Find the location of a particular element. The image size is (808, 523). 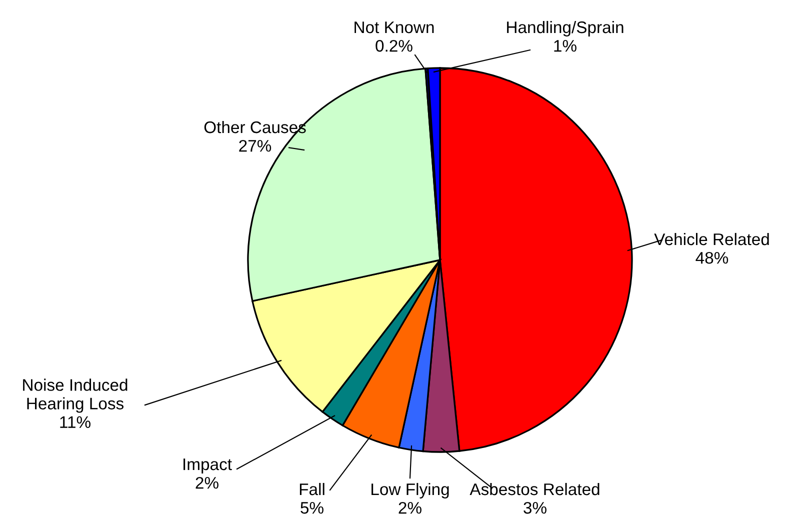

data-label: 48% is located at coordinates (712, 258).